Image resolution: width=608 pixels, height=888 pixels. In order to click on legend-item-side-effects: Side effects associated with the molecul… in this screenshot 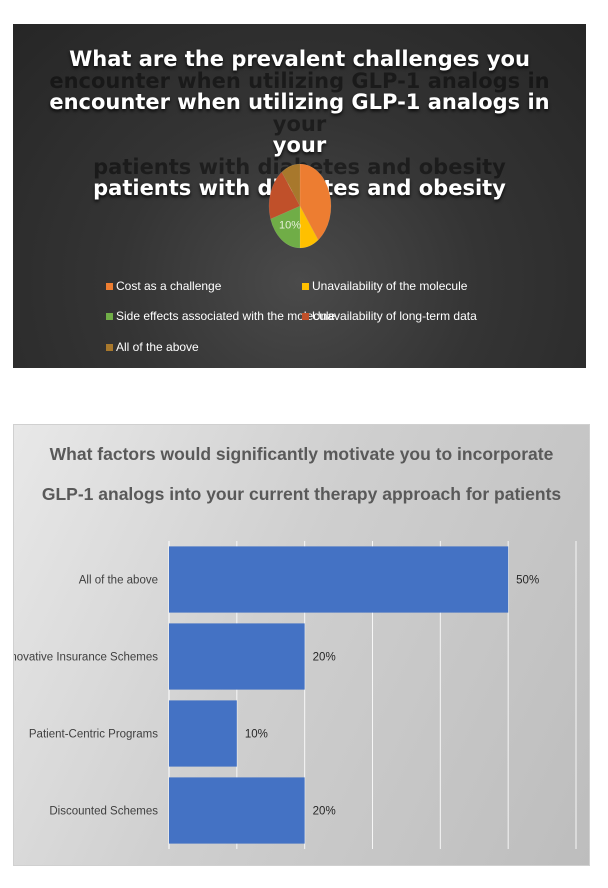, I will do `click(220, 316)`.